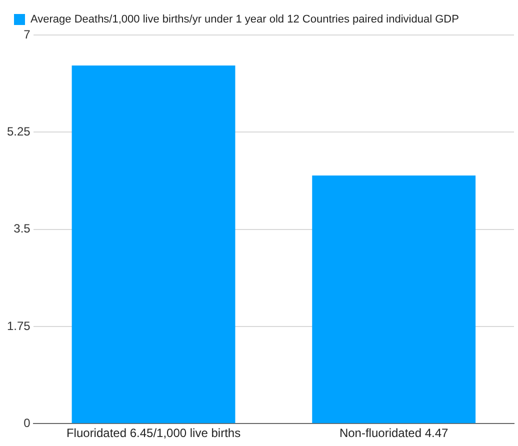  I want to click on legend-label: Average Deaths/1,000 live births/yr under 1 year old 12 Countries paired individual GDP, so click(244, 20).